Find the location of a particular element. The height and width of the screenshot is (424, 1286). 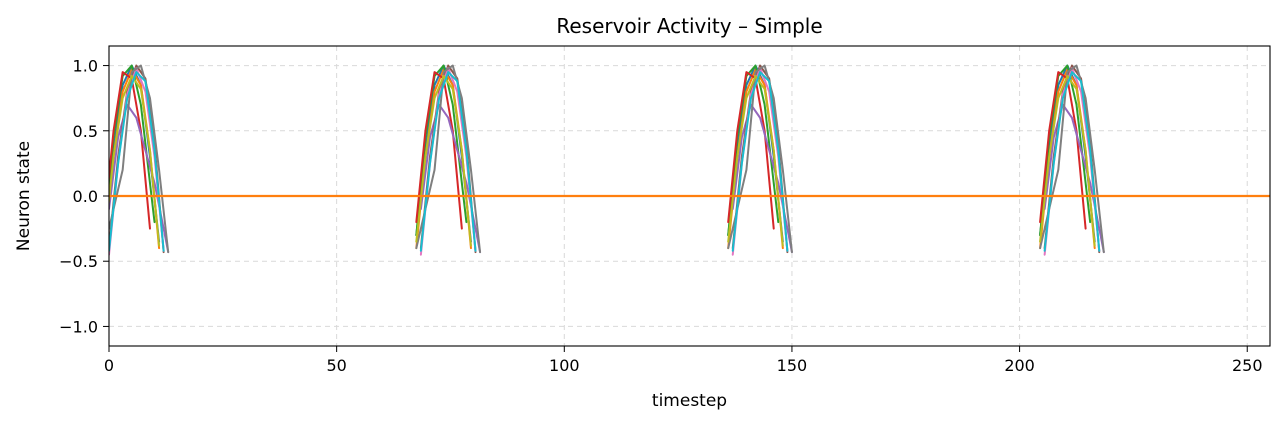

x-axis-label: timestep is located at coordinates (689, 401).